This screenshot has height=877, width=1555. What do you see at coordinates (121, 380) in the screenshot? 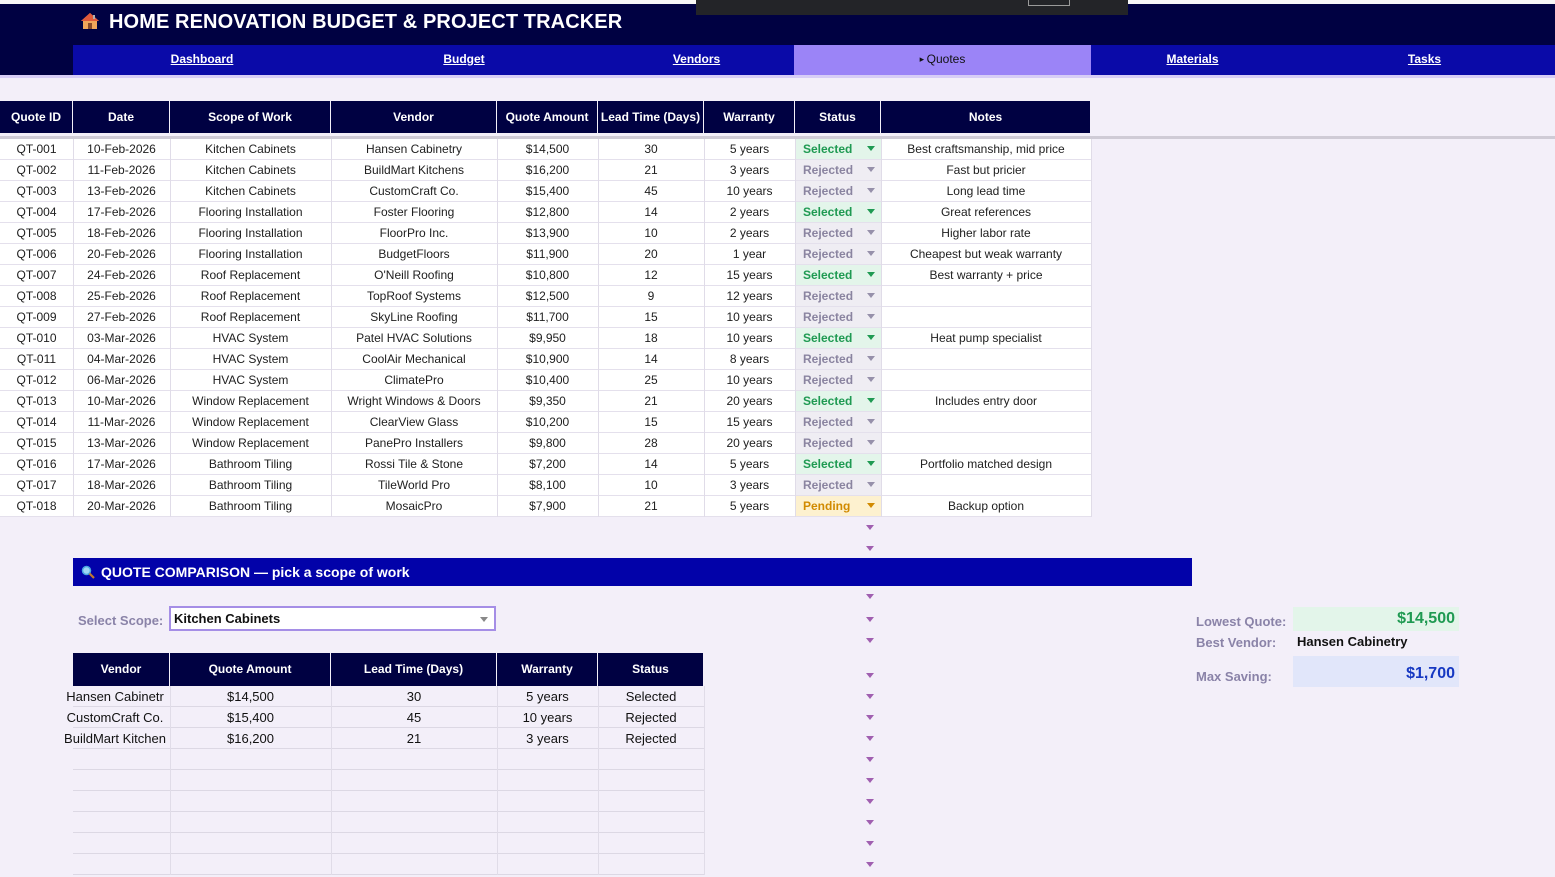
I see `cell-date: 06-Mar-2026` at bounding box center [121, 380].